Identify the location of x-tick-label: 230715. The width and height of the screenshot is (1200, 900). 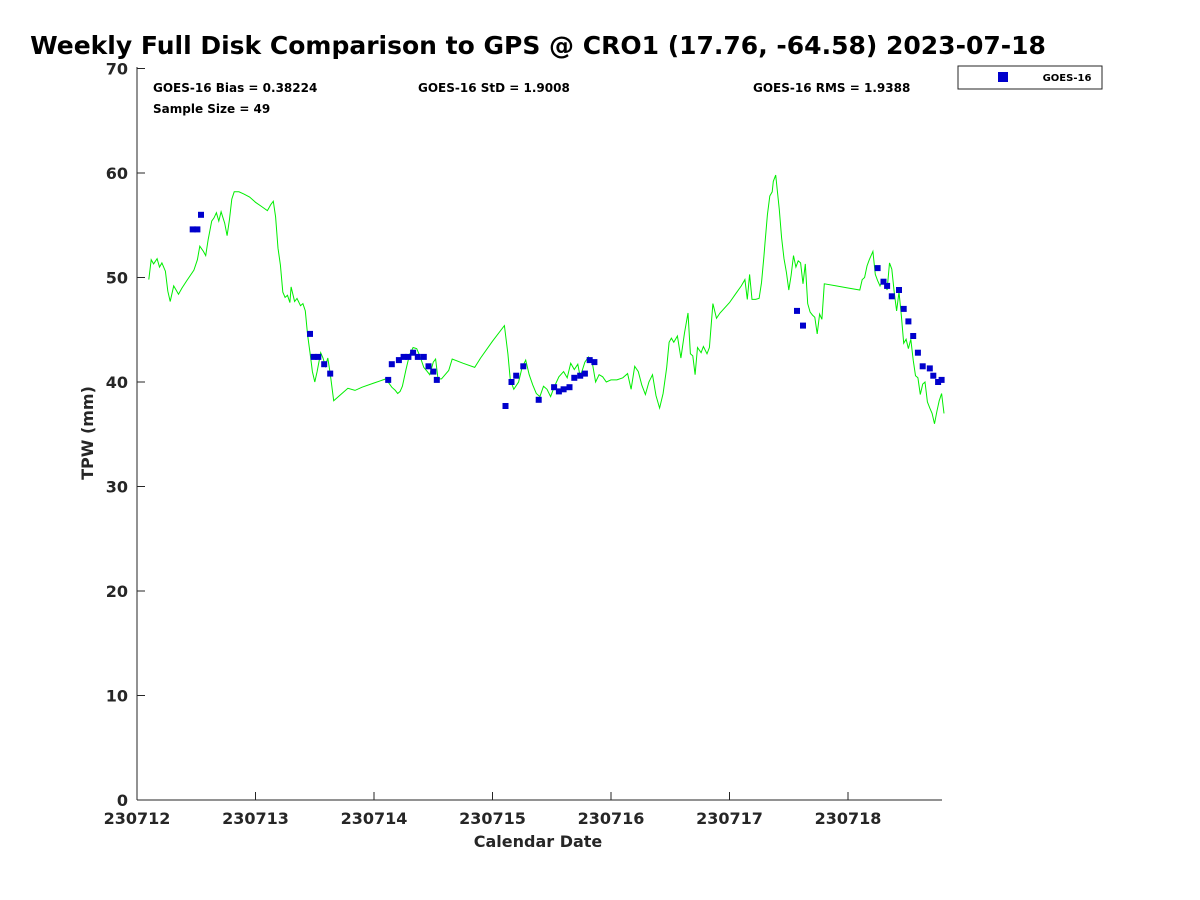
(492, 818).